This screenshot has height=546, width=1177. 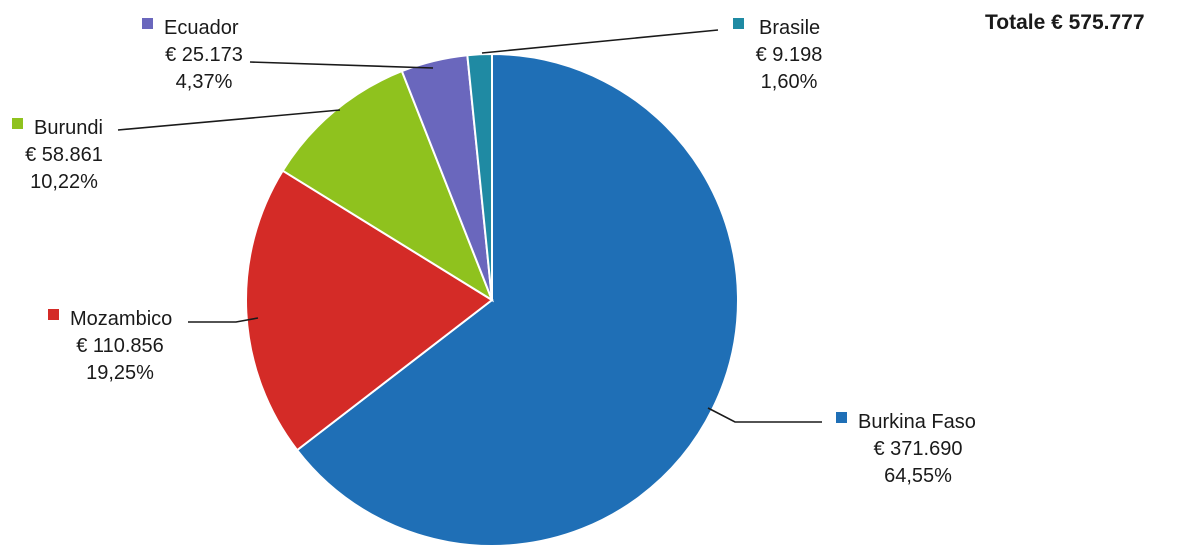 I want to click on slice-label-value: € 110.856, so click(x=120, y=346).